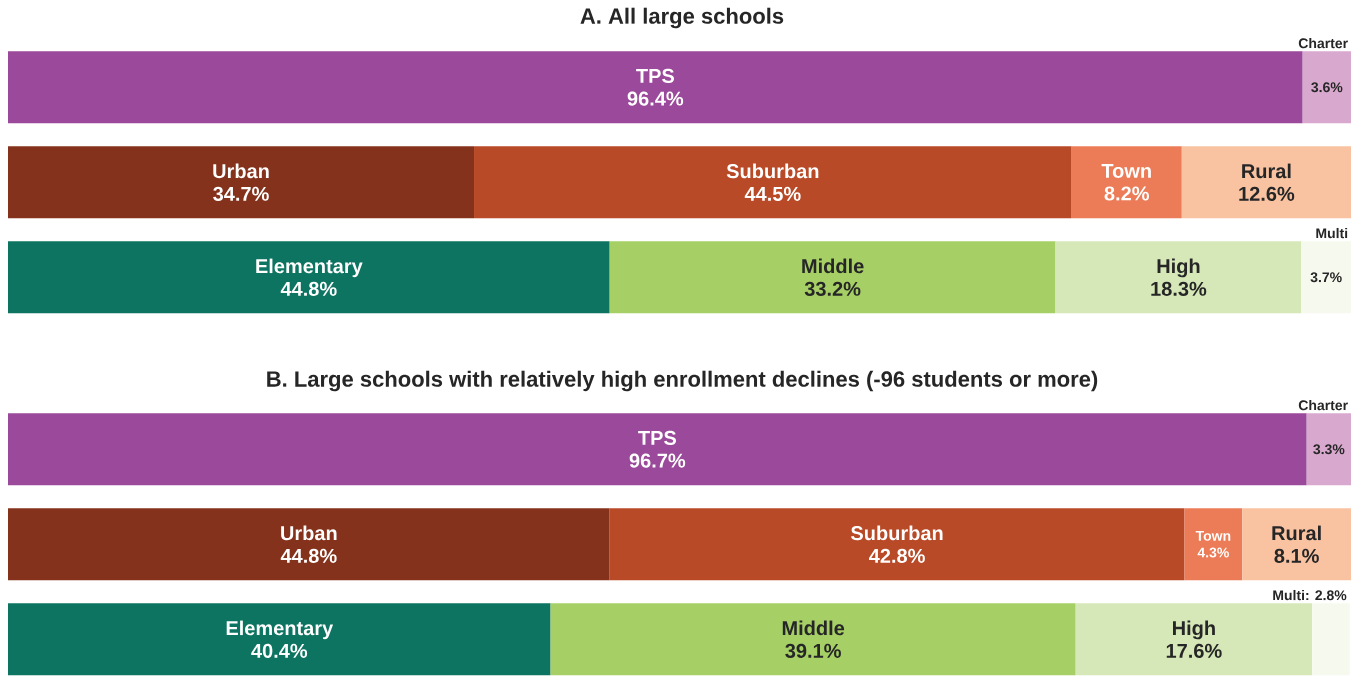 This screenshot has width=1364, height=679. Describe the element at coordinates (1179, 288) in the screenshot. I see `data-label: 18.3%` at that location.